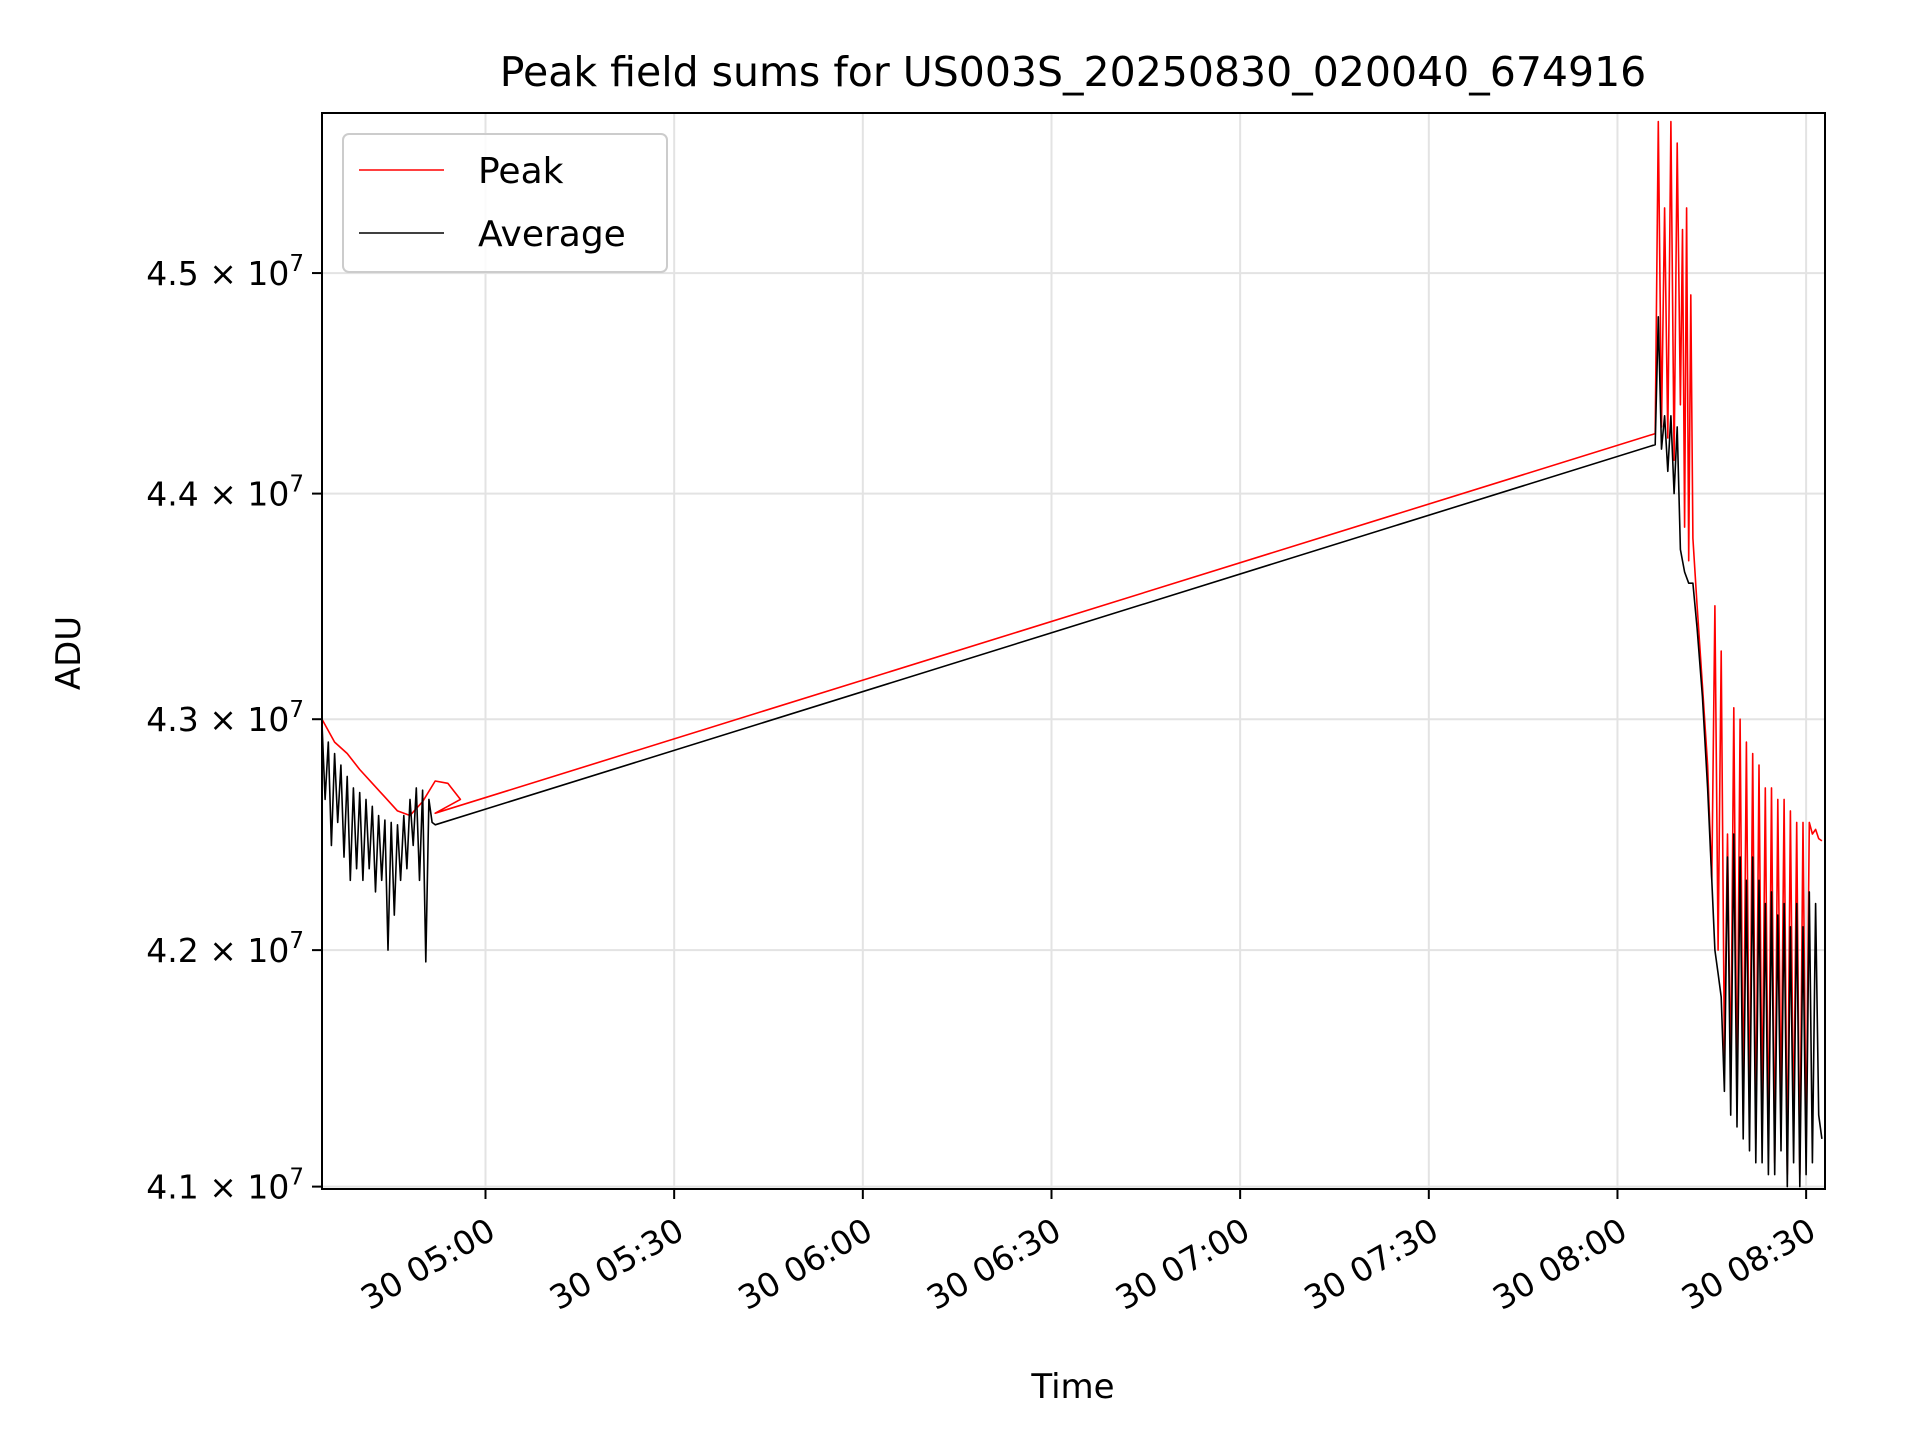 Image resolution: width=1920 pixels, height=1440 pixels. What do you see at coordinates (521, 171) in the screenshot?
I see `legend-label-peak: Peak` at bounding box center [521, 171].